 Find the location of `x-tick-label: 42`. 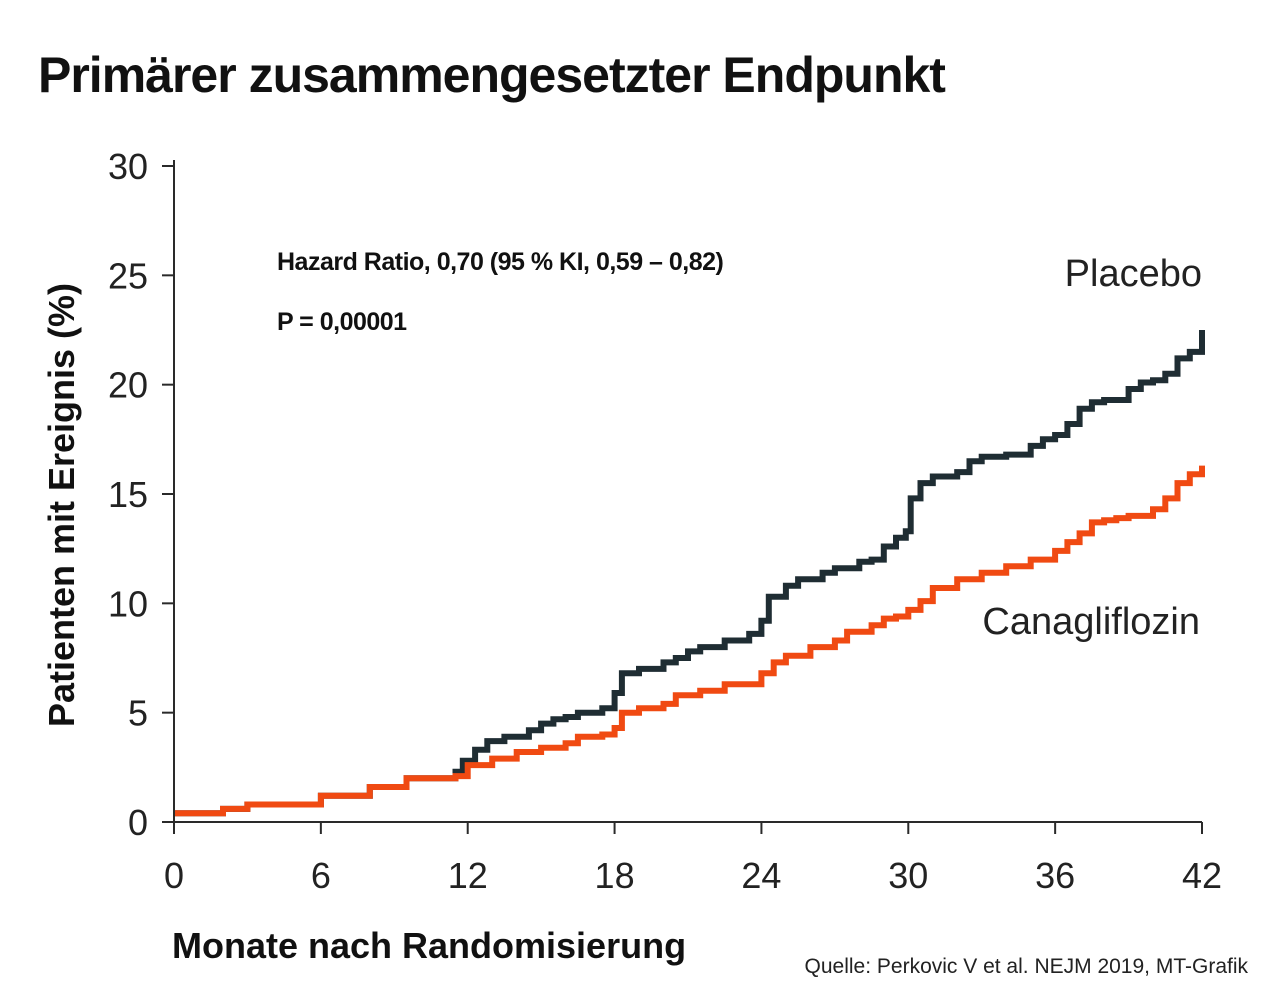

x-tick-label: 42 is located at coordinates (1202, 875).